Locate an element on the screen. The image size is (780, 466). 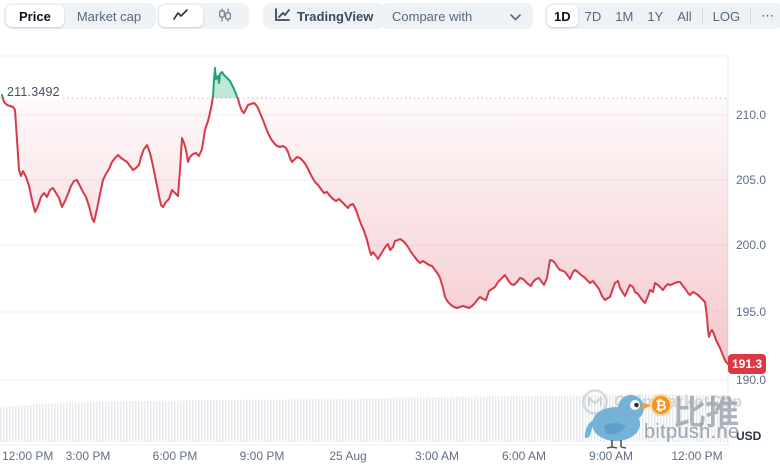
candlestick-chart-type-button is located at coordinates (225, 16).